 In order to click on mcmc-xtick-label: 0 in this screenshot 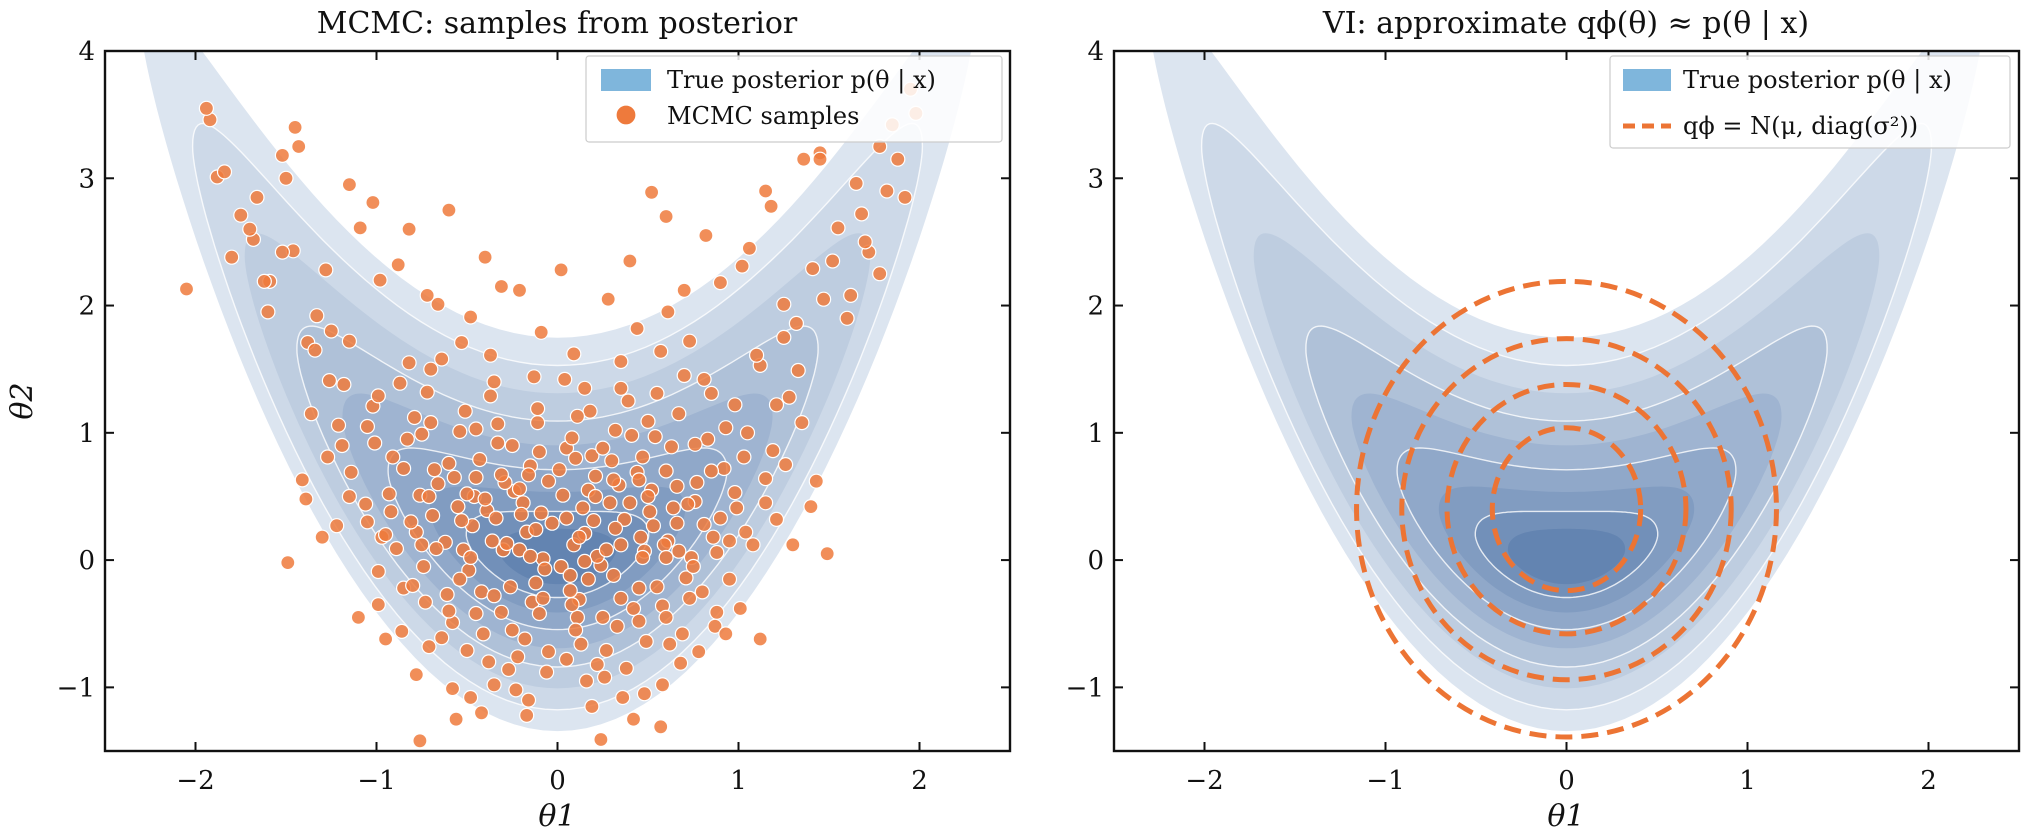, I will do `click(557, 781)`.